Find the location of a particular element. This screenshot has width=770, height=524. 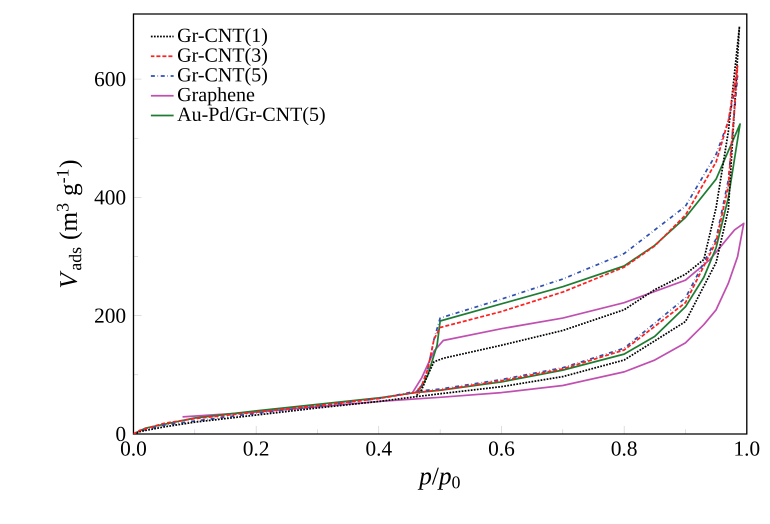

y-tick-label: 400 is located at coordinates (110, 197).